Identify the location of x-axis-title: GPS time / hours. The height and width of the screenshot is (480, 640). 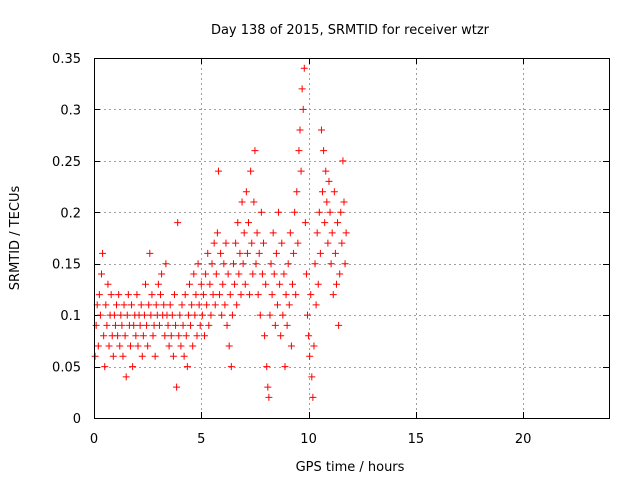
(350, 467).